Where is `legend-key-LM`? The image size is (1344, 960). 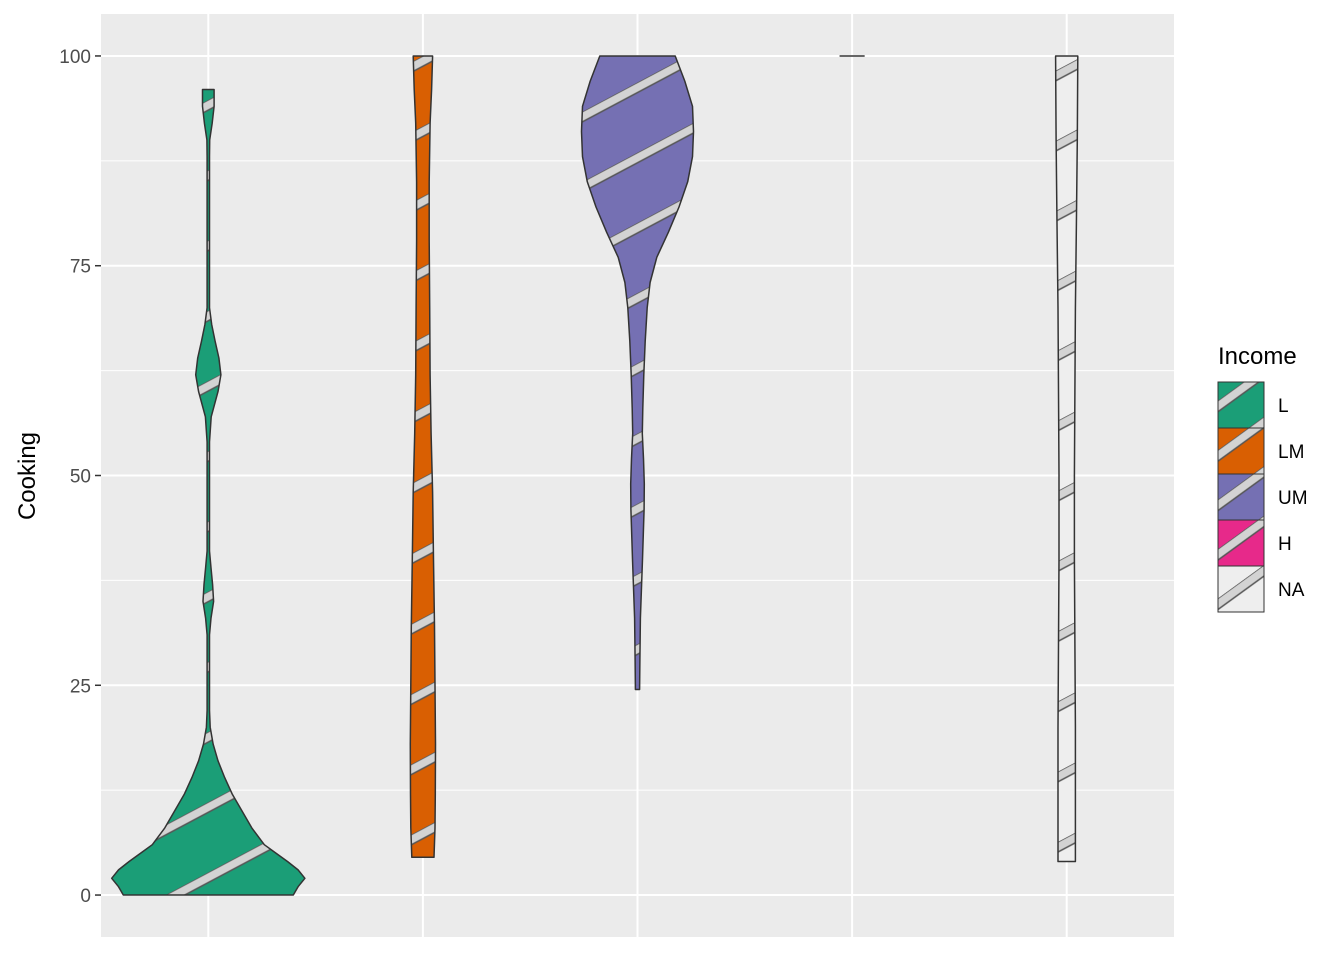 legend-key-LM is located at coordinates (1241, 451).